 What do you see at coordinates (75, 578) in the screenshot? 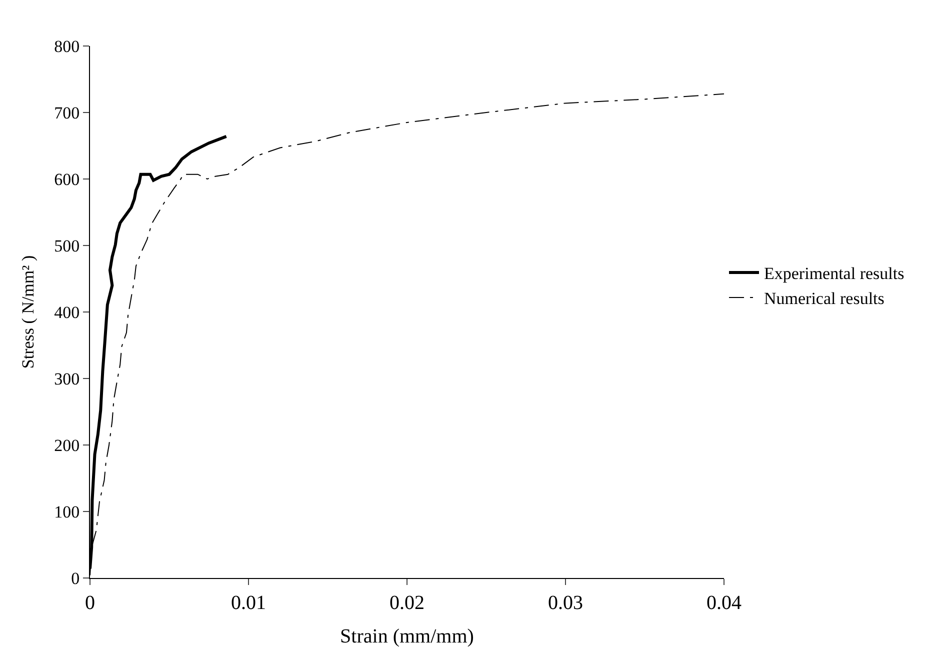
I see `y-tick-label: 0` at bounding box center [75, 578].